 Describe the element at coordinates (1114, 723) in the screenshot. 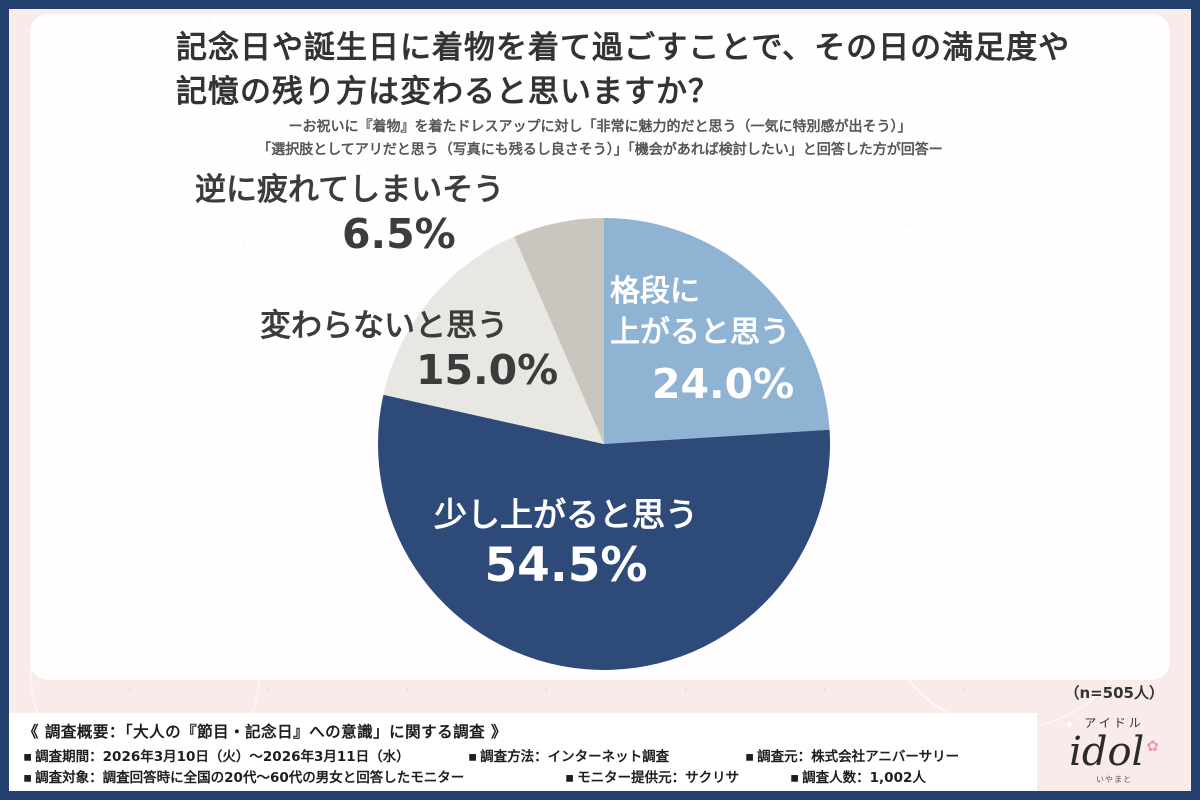

I see `logo-katakana: アイドル` at that location.